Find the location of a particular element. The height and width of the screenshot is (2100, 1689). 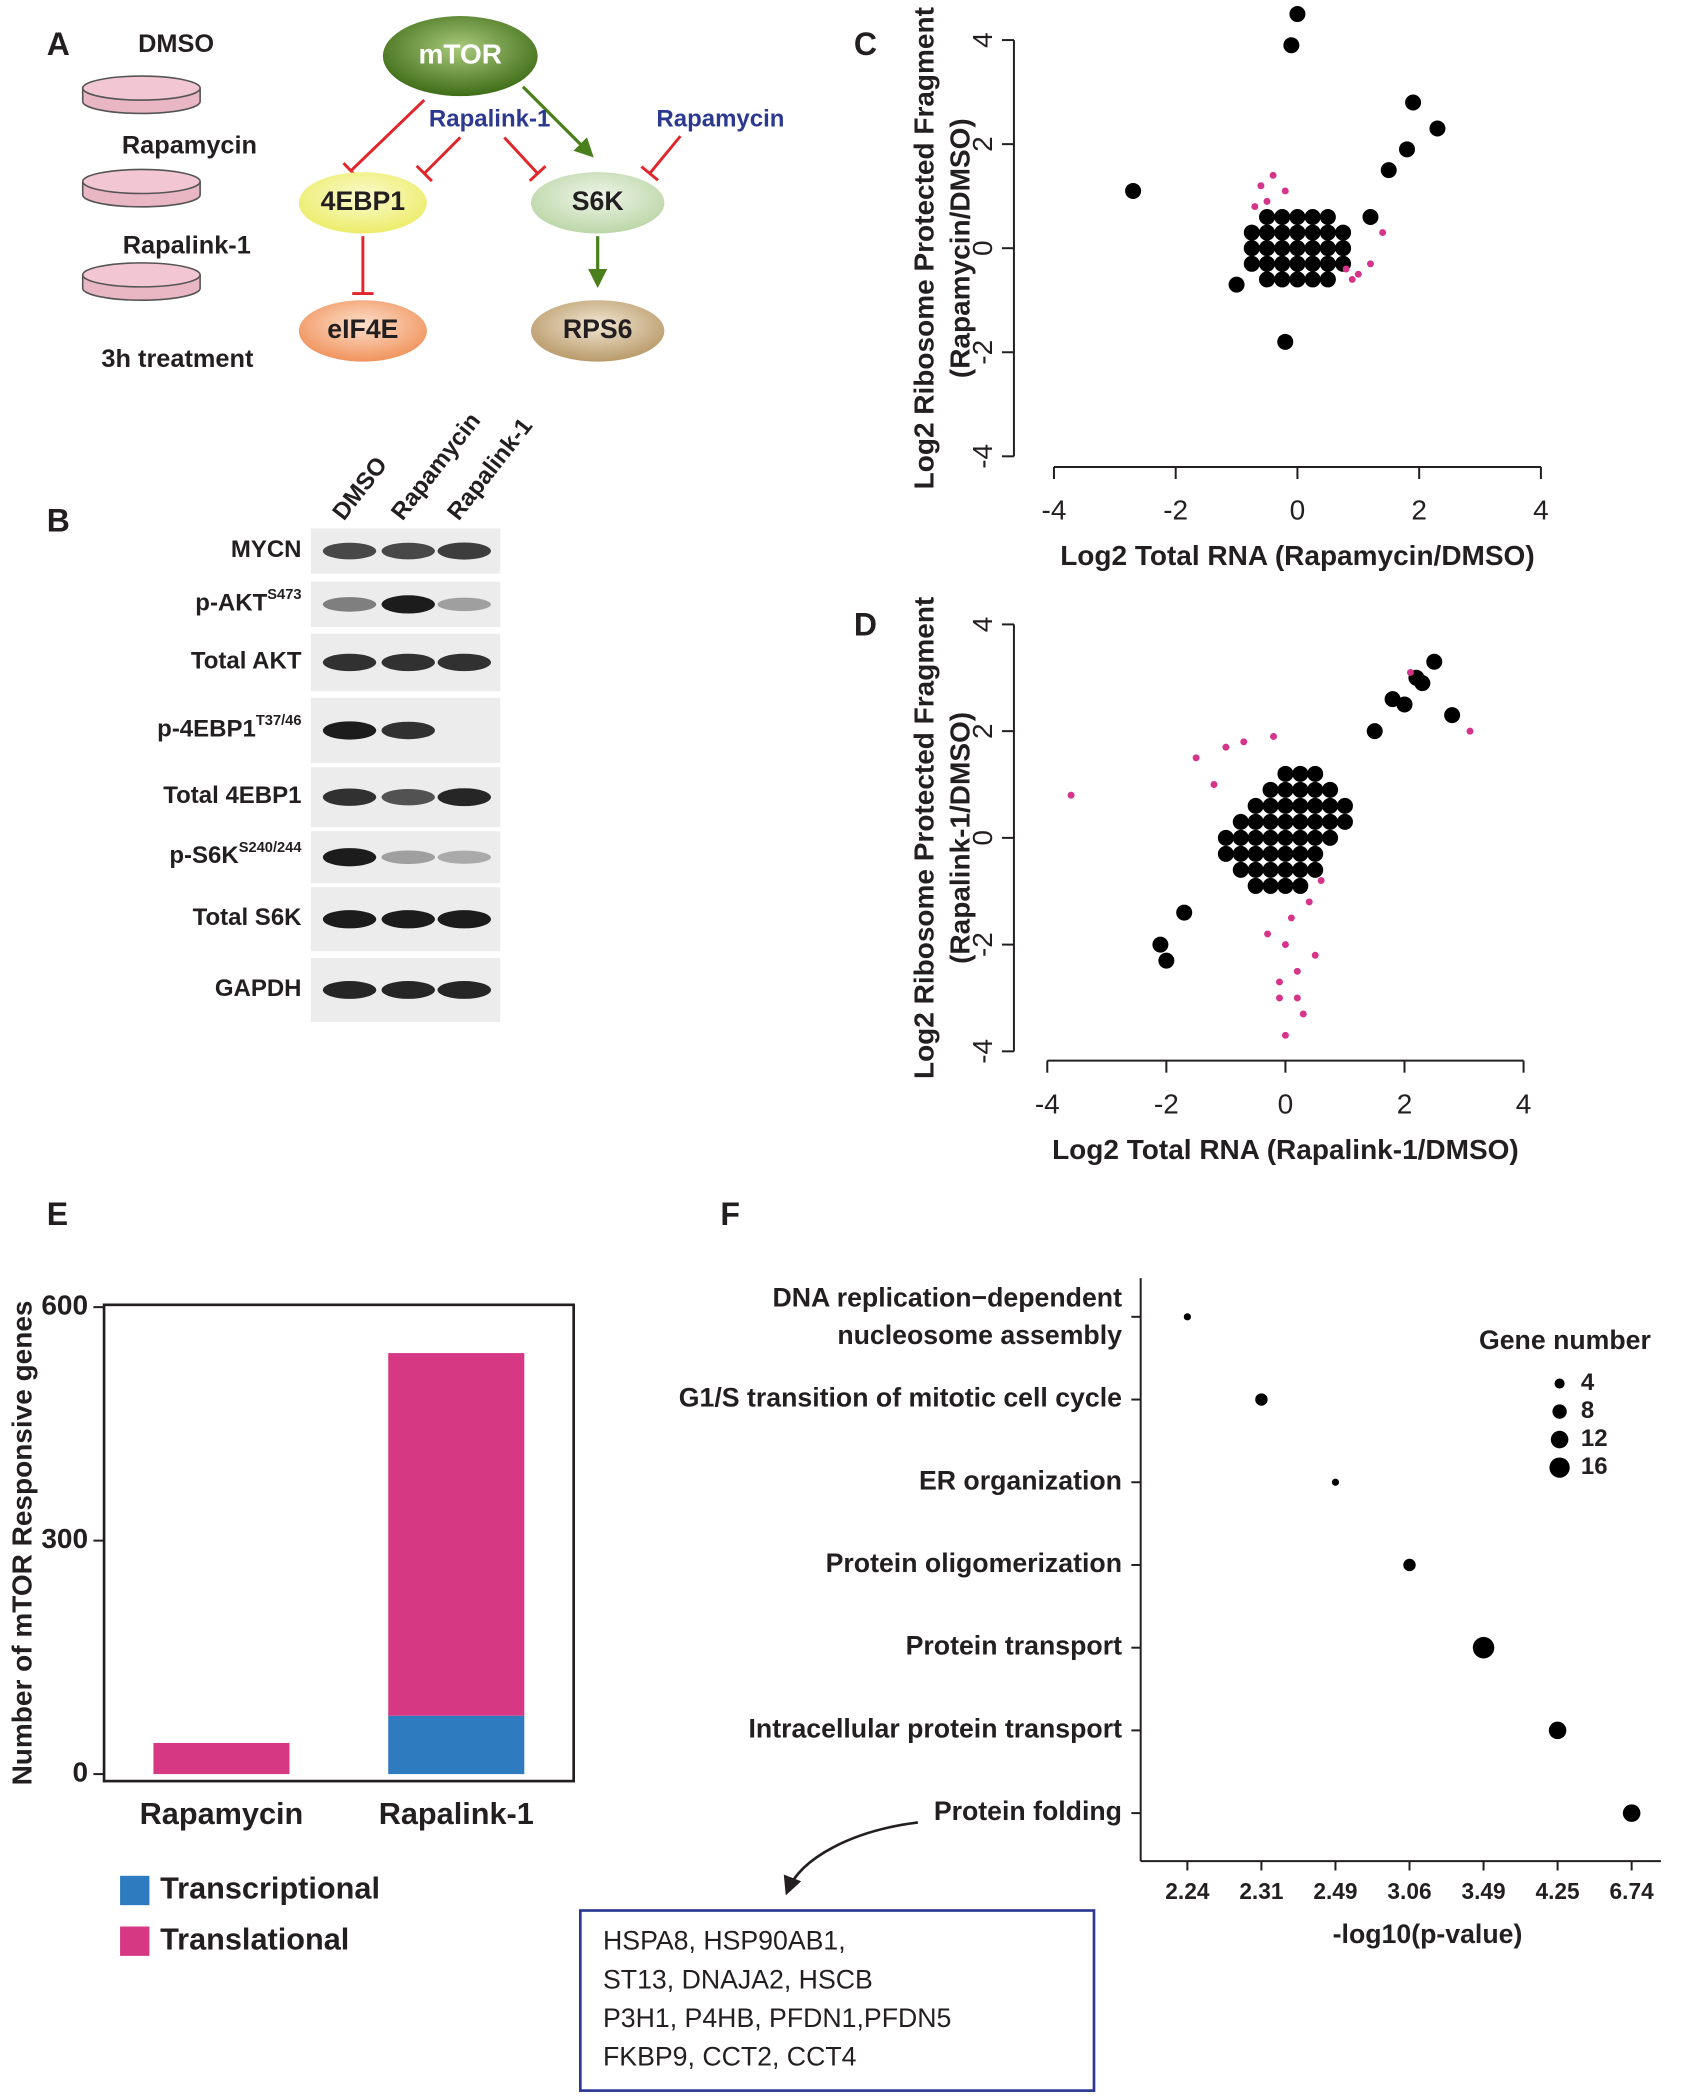

blot-row-label: MYCN is located at coordinates (266, 549).